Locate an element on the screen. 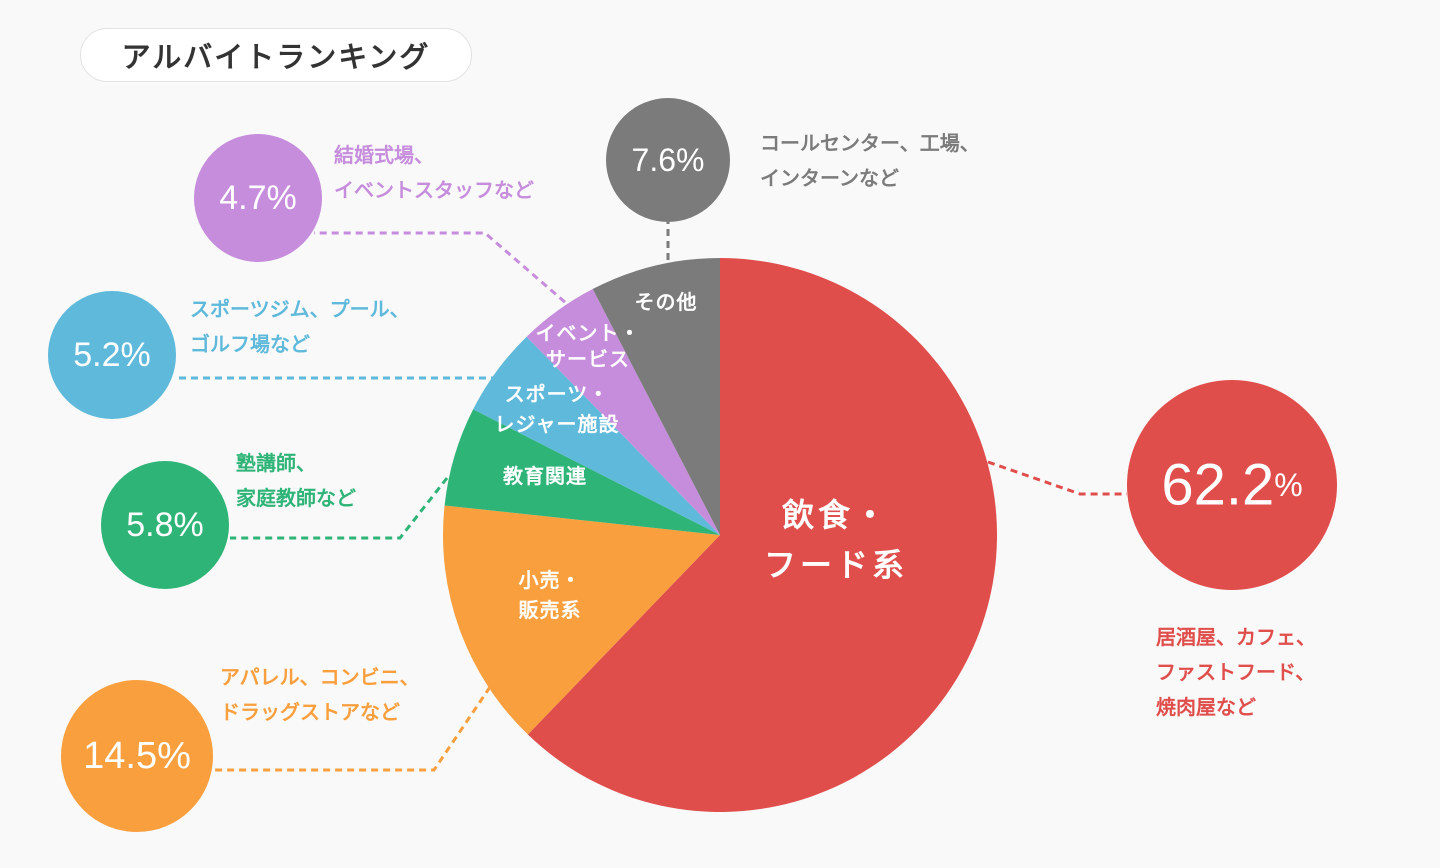 This screenshot has height=868, width=1440. percent-bubble-sports is located at coordinates (112, 355).